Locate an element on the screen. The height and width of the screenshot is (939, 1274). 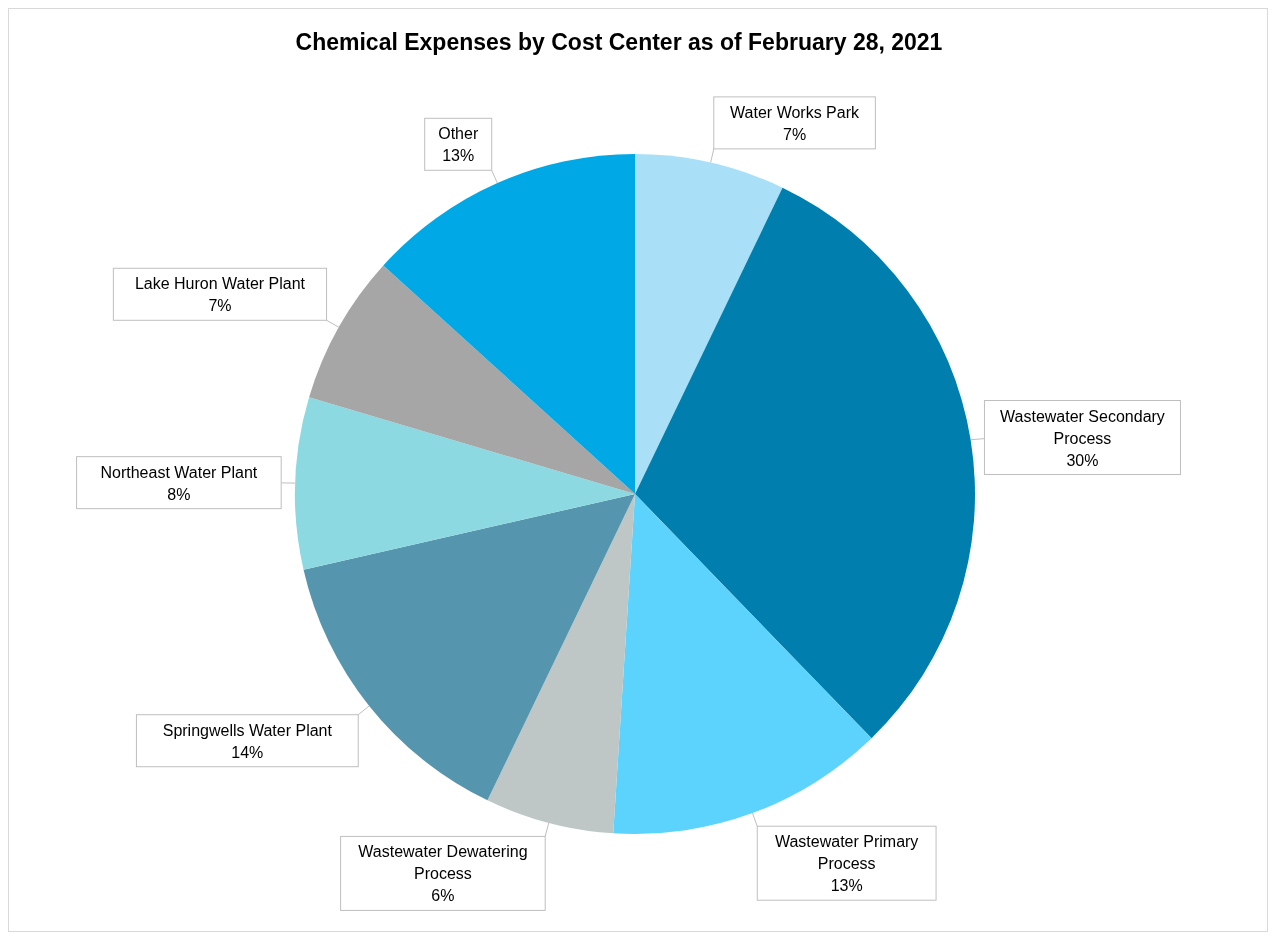
data-label: 14% is located at coordinates (247, 752).